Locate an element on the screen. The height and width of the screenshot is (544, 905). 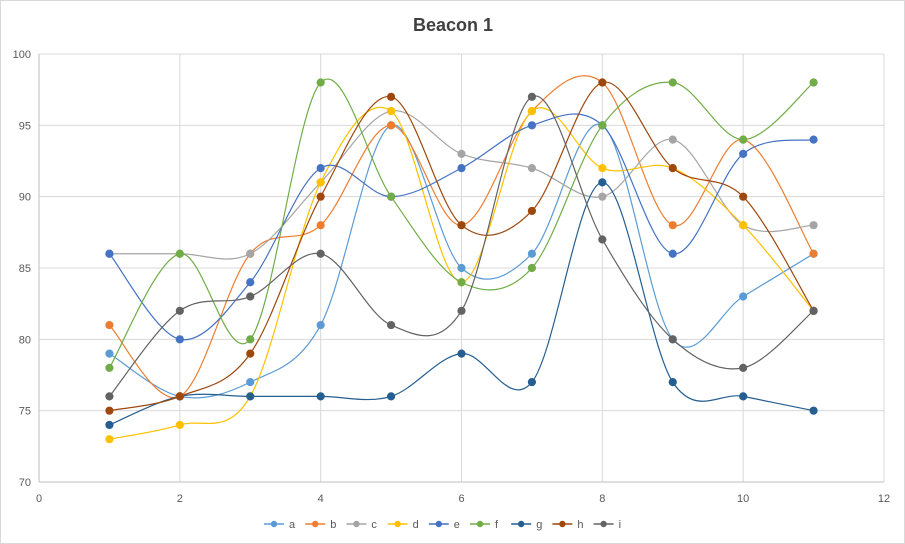
legend-label-d: d is located at coordinates (416, 525).